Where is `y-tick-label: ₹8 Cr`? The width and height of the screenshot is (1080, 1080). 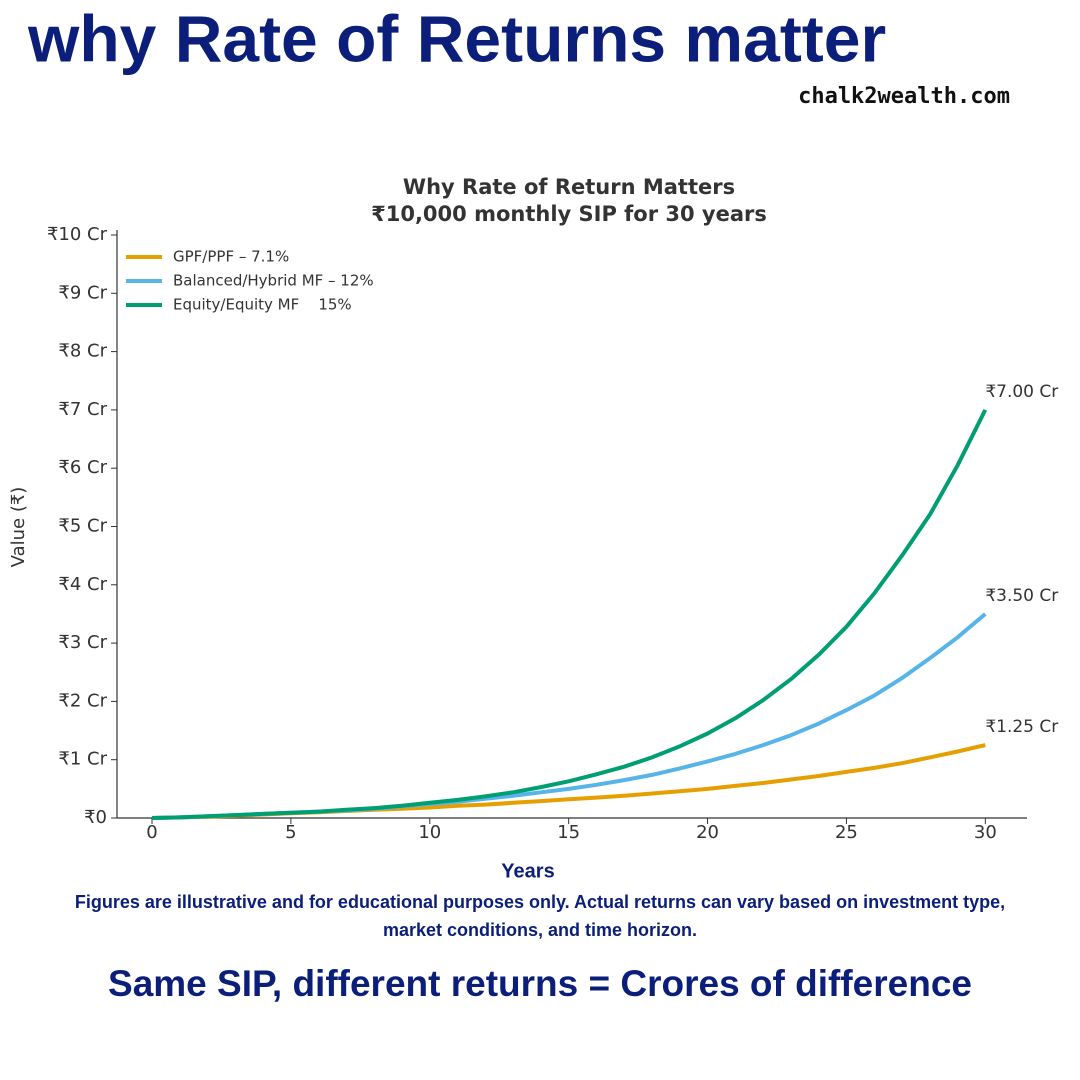 y-tick-label: ₹8 Cr is located at coordinates (82, 351).